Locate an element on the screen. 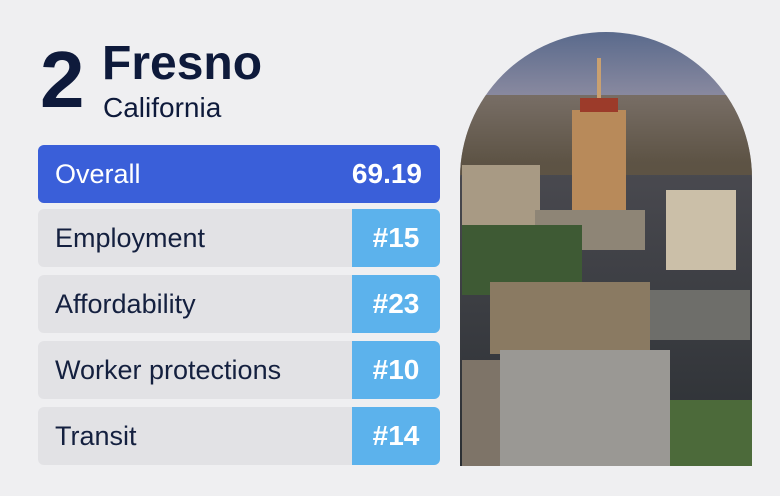  metric-value: #23 is located at coordinates (396, 304).